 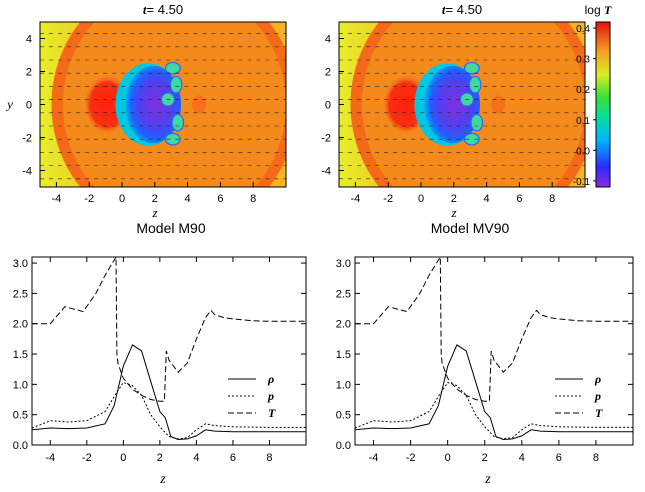 What do you see at coordinates (582, 182) in the screenshot?
I see `colorbar-tick-label: -0.1` at bounding box center [582, 182].